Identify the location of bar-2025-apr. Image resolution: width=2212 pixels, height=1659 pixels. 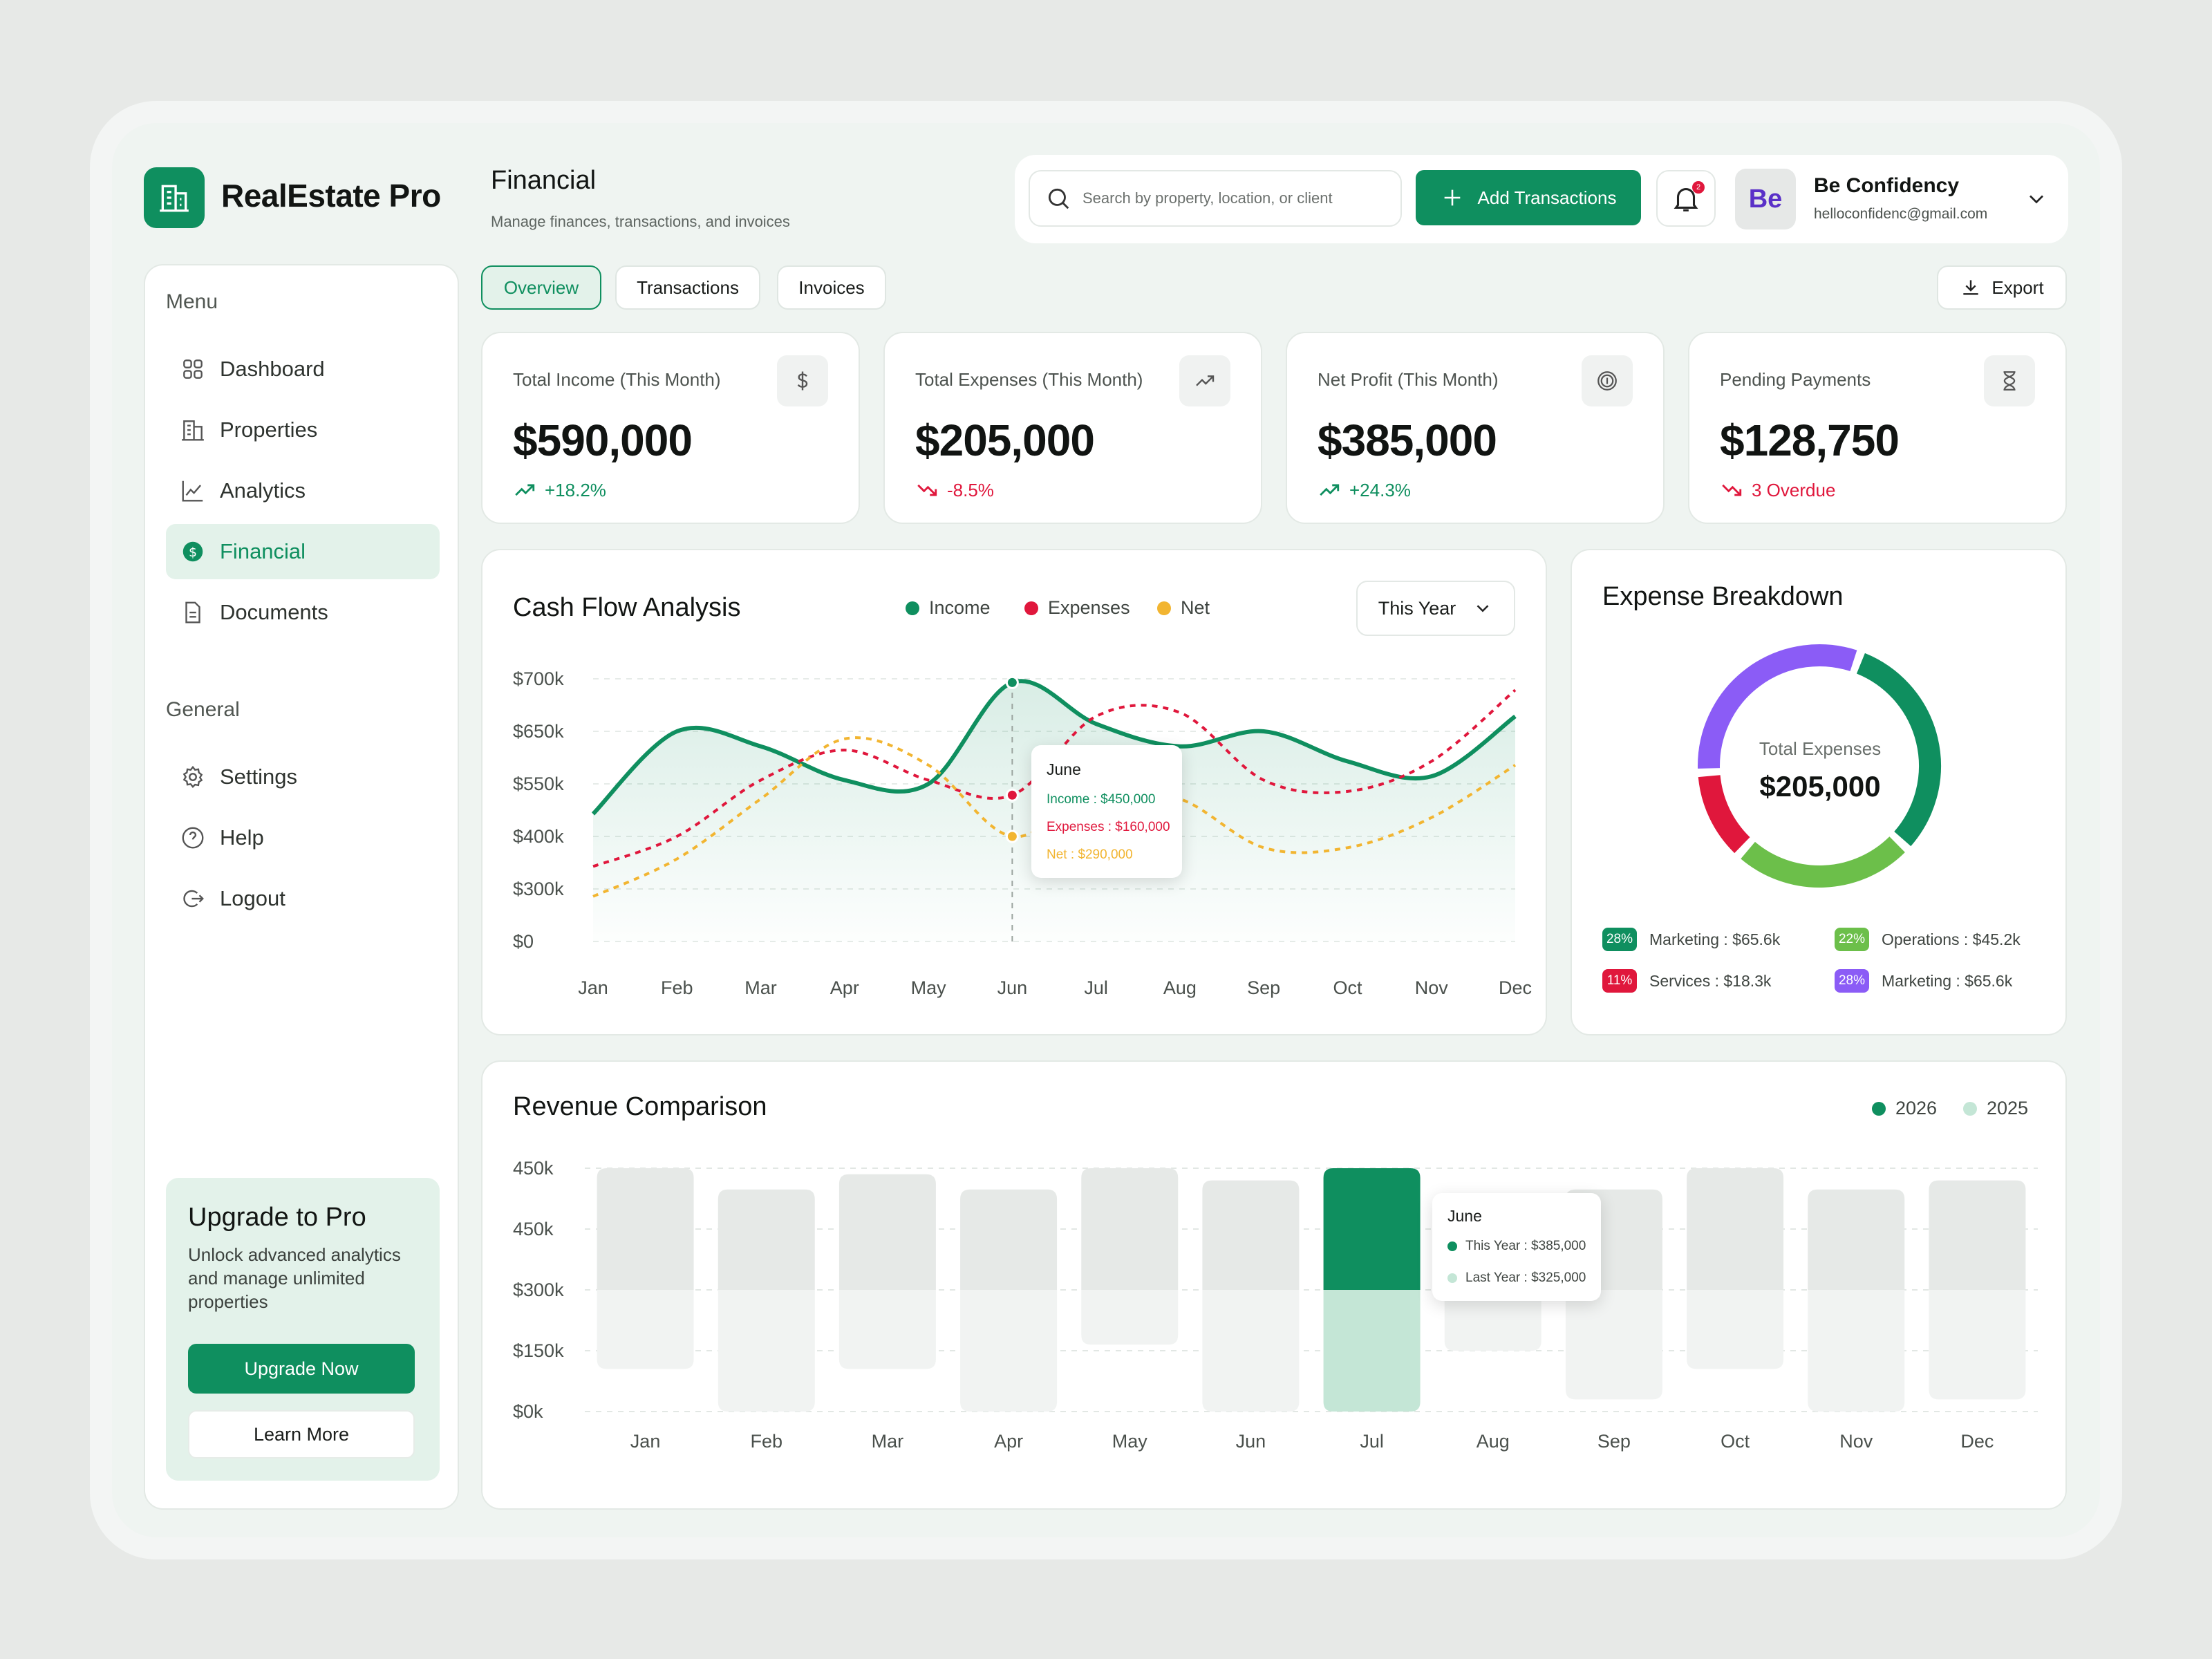
(1009, 1351).